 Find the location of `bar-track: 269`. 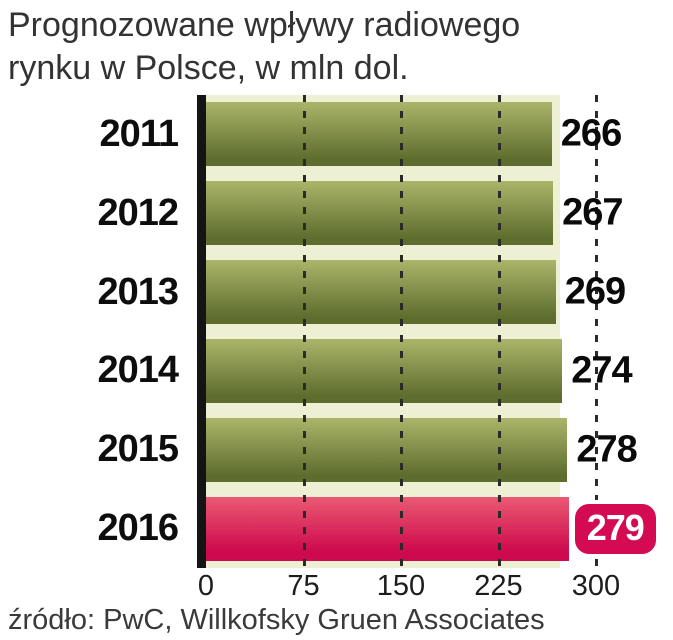

bar-track: 269 is located at coordinates (439, 292).